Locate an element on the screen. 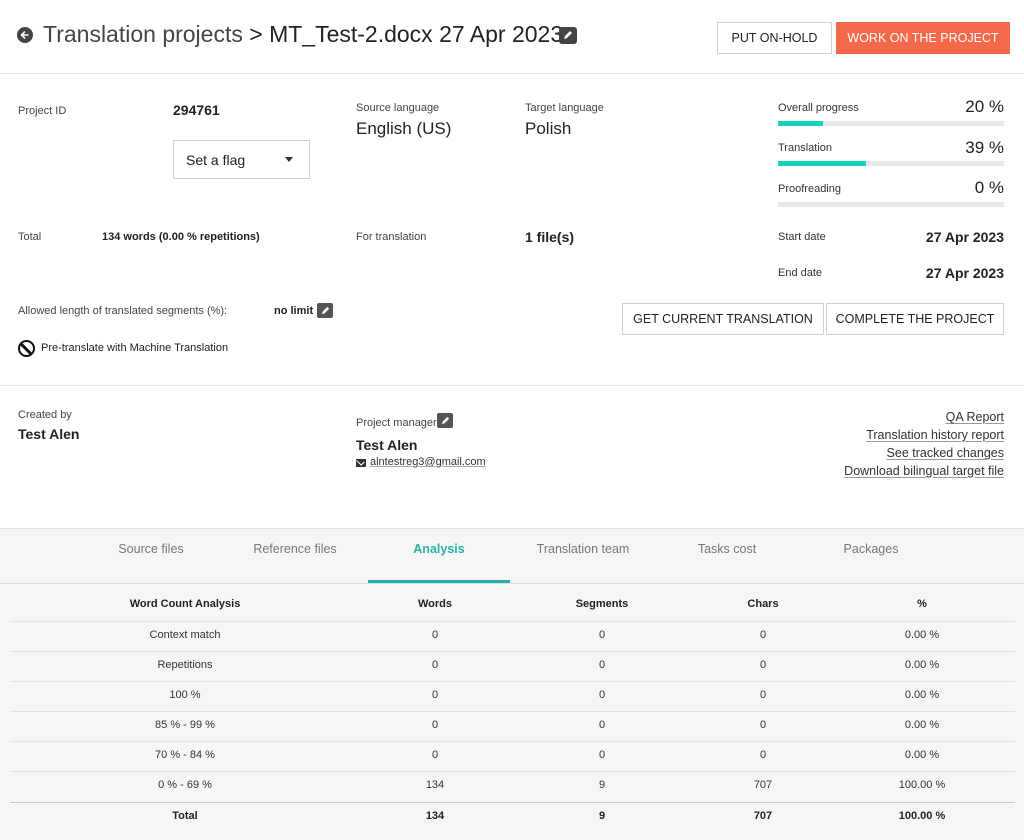 The image size is (1024, 840). table-cell: 9 is located at coordinates (602, 785).